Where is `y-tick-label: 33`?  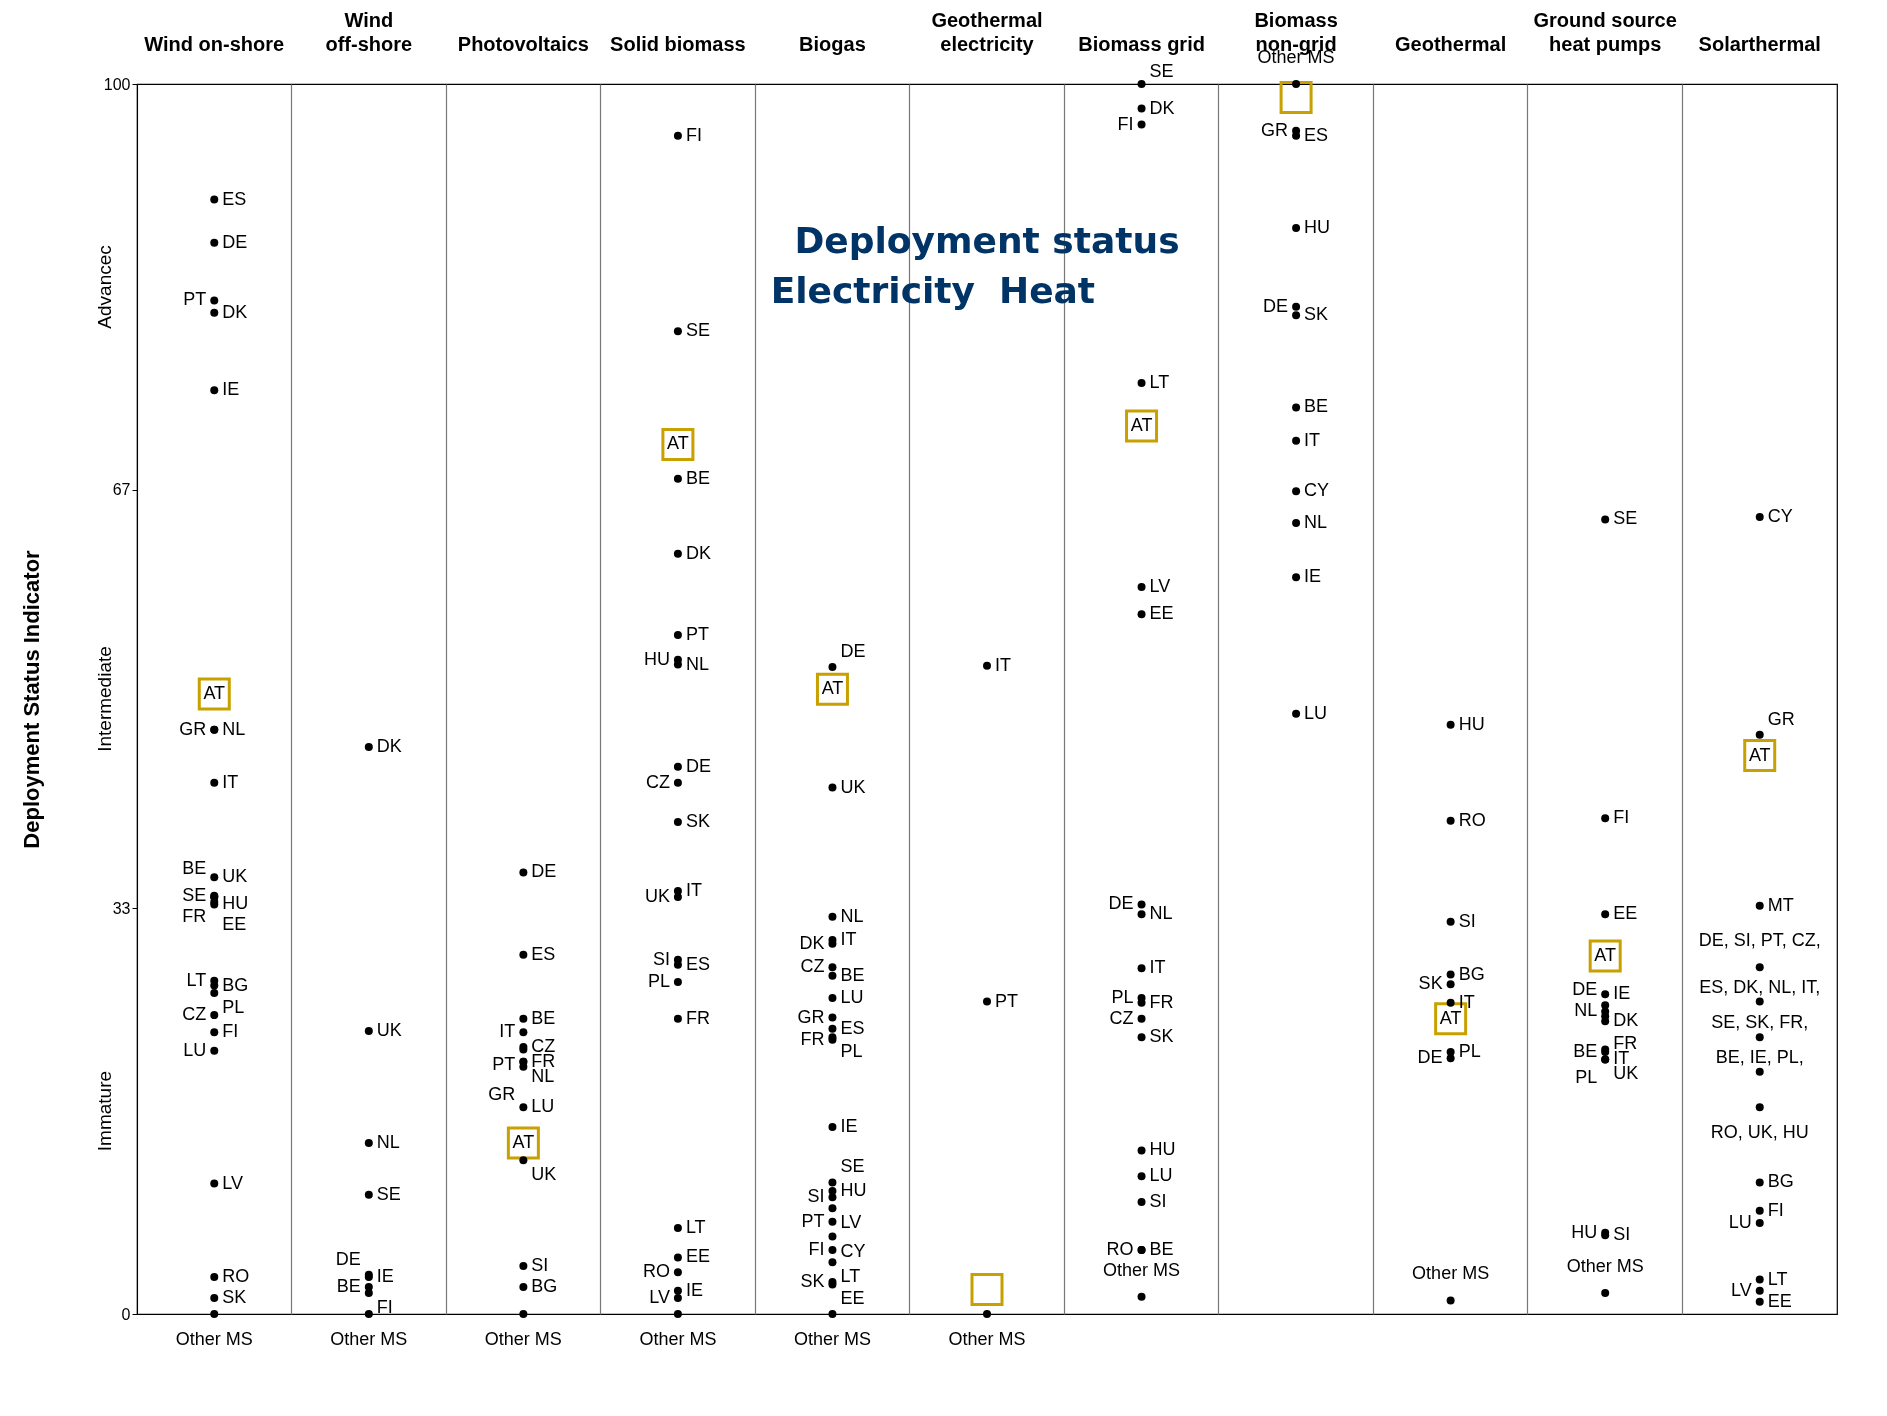 y-tick-label: 33 is located at coordinates (121, 908).